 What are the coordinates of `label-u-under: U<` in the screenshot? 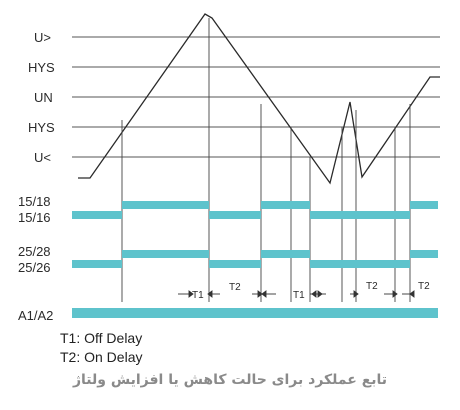 It's located at (42, 157).